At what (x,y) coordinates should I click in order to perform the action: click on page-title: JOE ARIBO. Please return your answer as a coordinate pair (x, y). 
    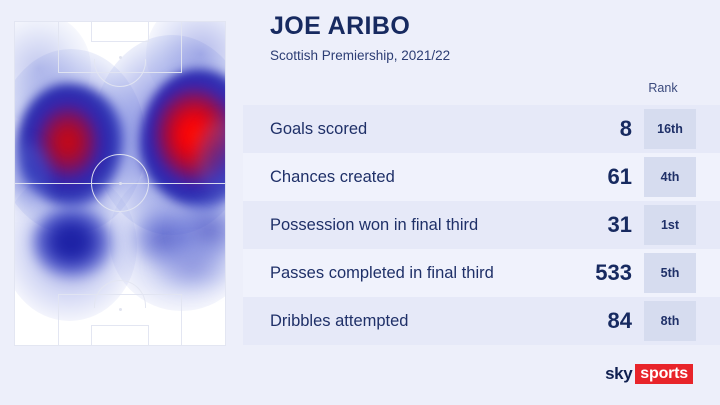
    Looking at the image, I should click on (340, 26).